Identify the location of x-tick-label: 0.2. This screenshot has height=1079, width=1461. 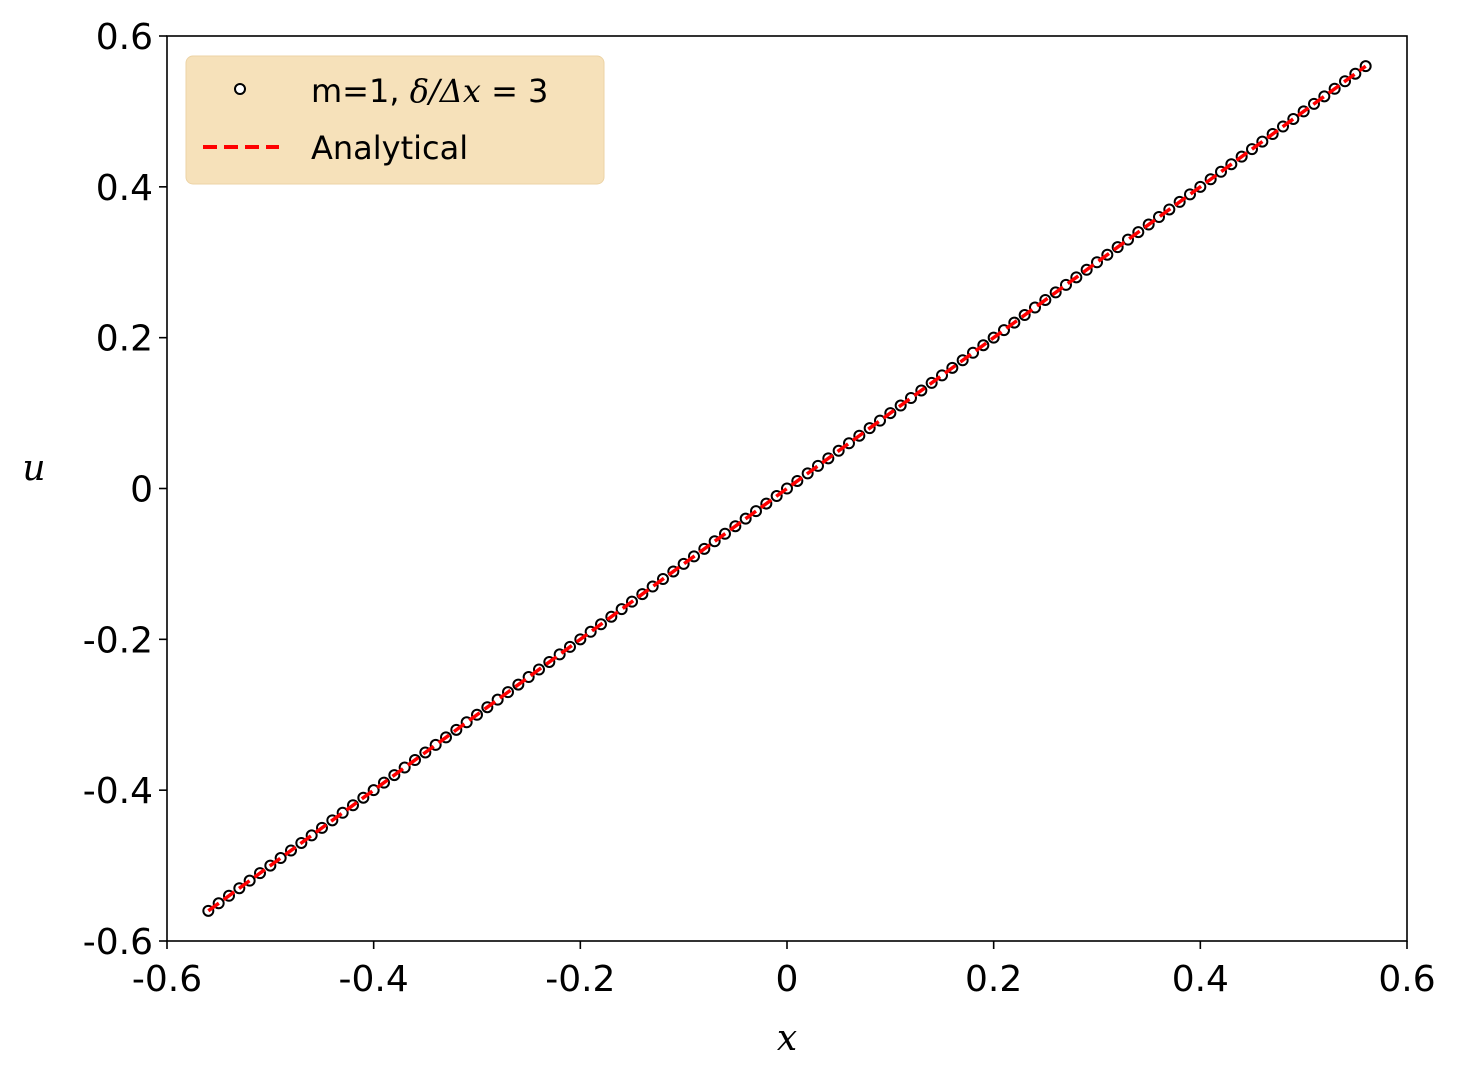
(993, 979).